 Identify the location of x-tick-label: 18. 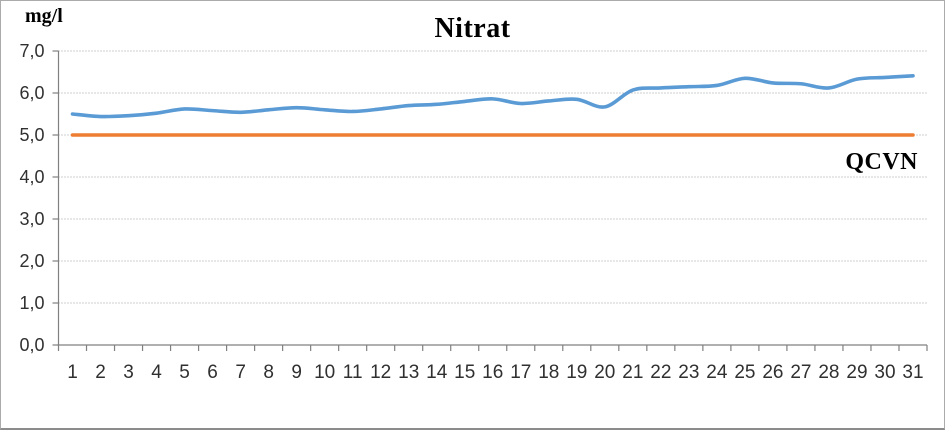
(548, 372).